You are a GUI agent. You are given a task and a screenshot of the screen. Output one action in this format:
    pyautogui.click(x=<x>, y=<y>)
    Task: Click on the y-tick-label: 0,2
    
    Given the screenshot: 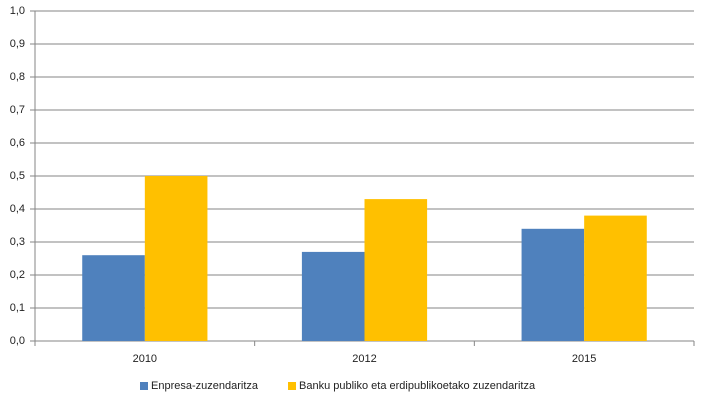 What is the action you would take?
    pyautogui.click(x=17, y=275)
    